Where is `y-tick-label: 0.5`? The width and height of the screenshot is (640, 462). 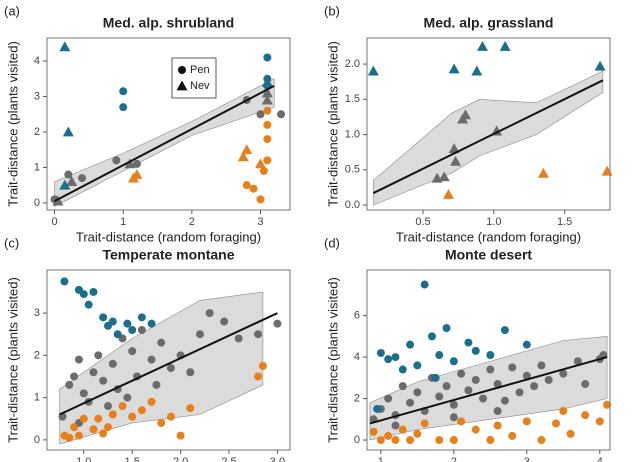
y-tick-label: 0.5 is located at coordinates (352, 170).